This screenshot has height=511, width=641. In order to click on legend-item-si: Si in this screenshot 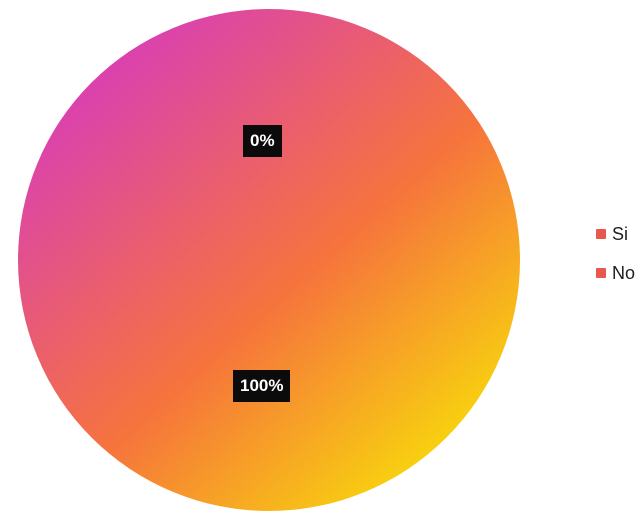, I will do `click(615, 234)`.